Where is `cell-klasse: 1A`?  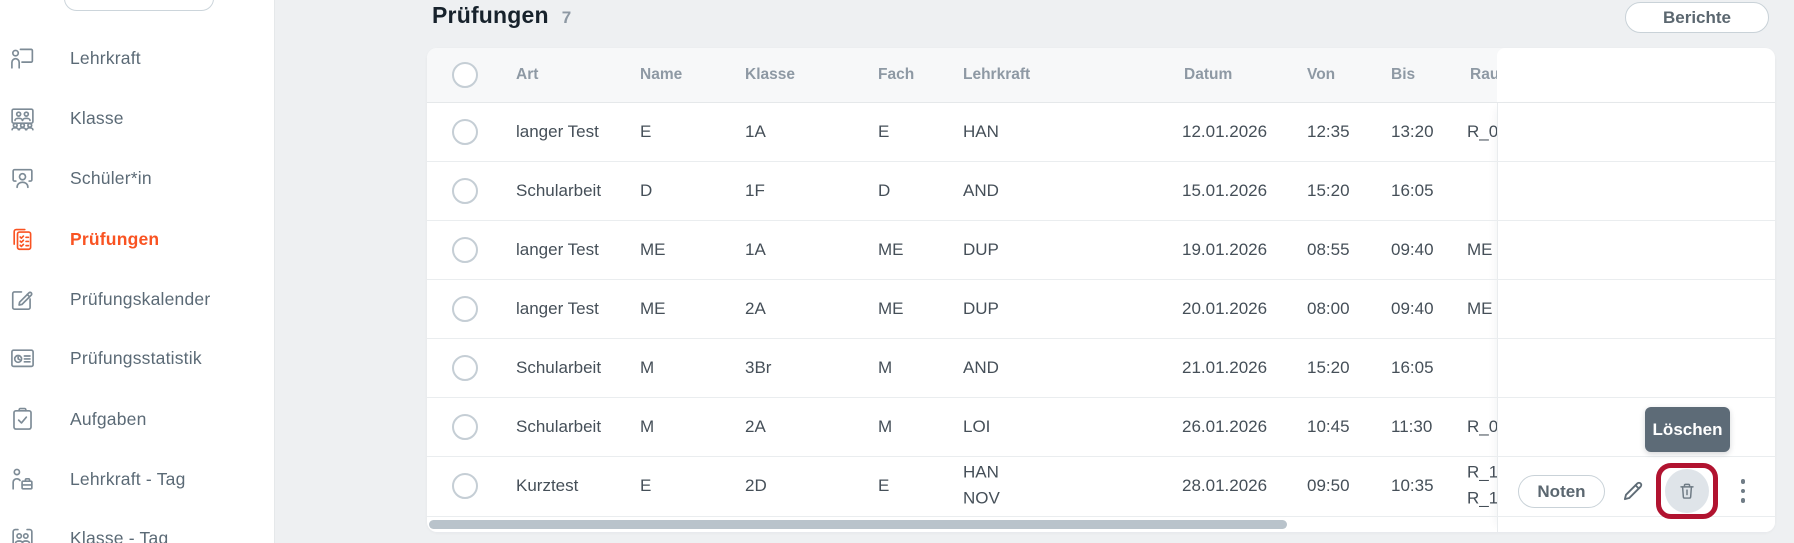 cell-klasse: 1A is located at coordinates (755, 131).